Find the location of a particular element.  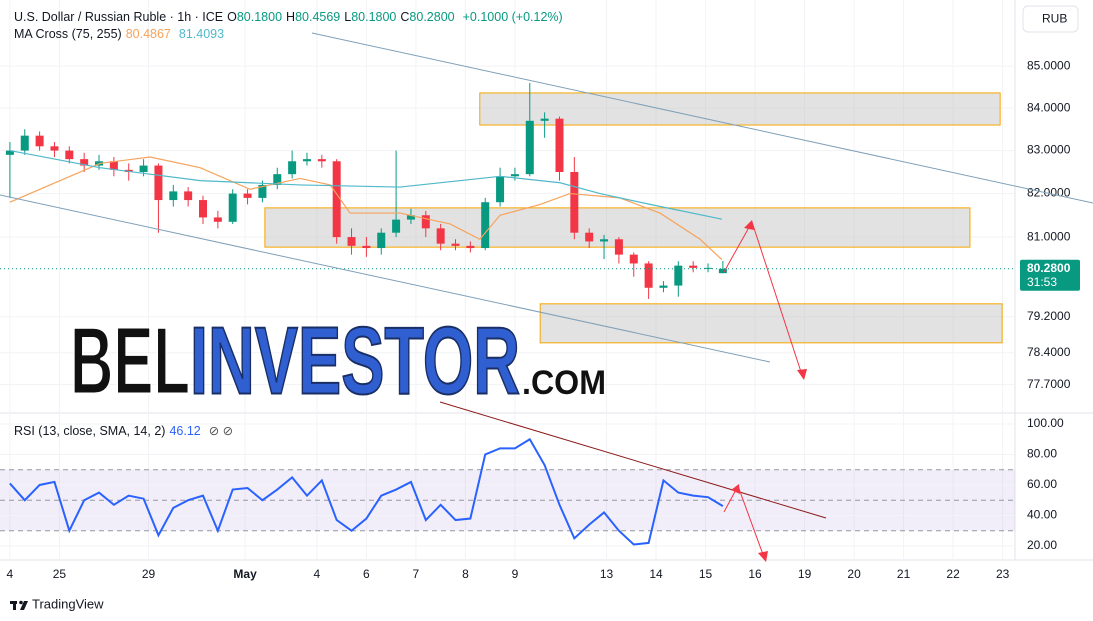

x-tick-label: 13 is located at coordinates (607, 574).